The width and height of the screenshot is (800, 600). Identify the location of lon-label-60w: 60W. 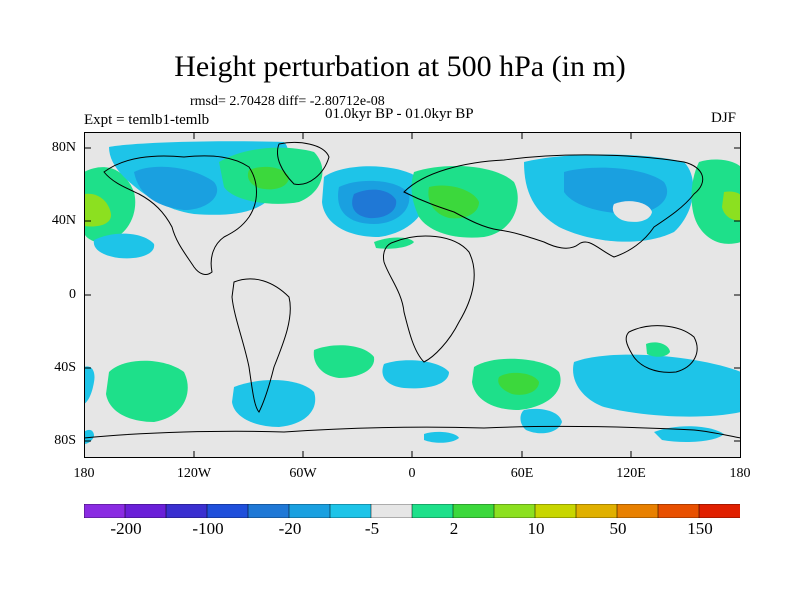
(303, 473).